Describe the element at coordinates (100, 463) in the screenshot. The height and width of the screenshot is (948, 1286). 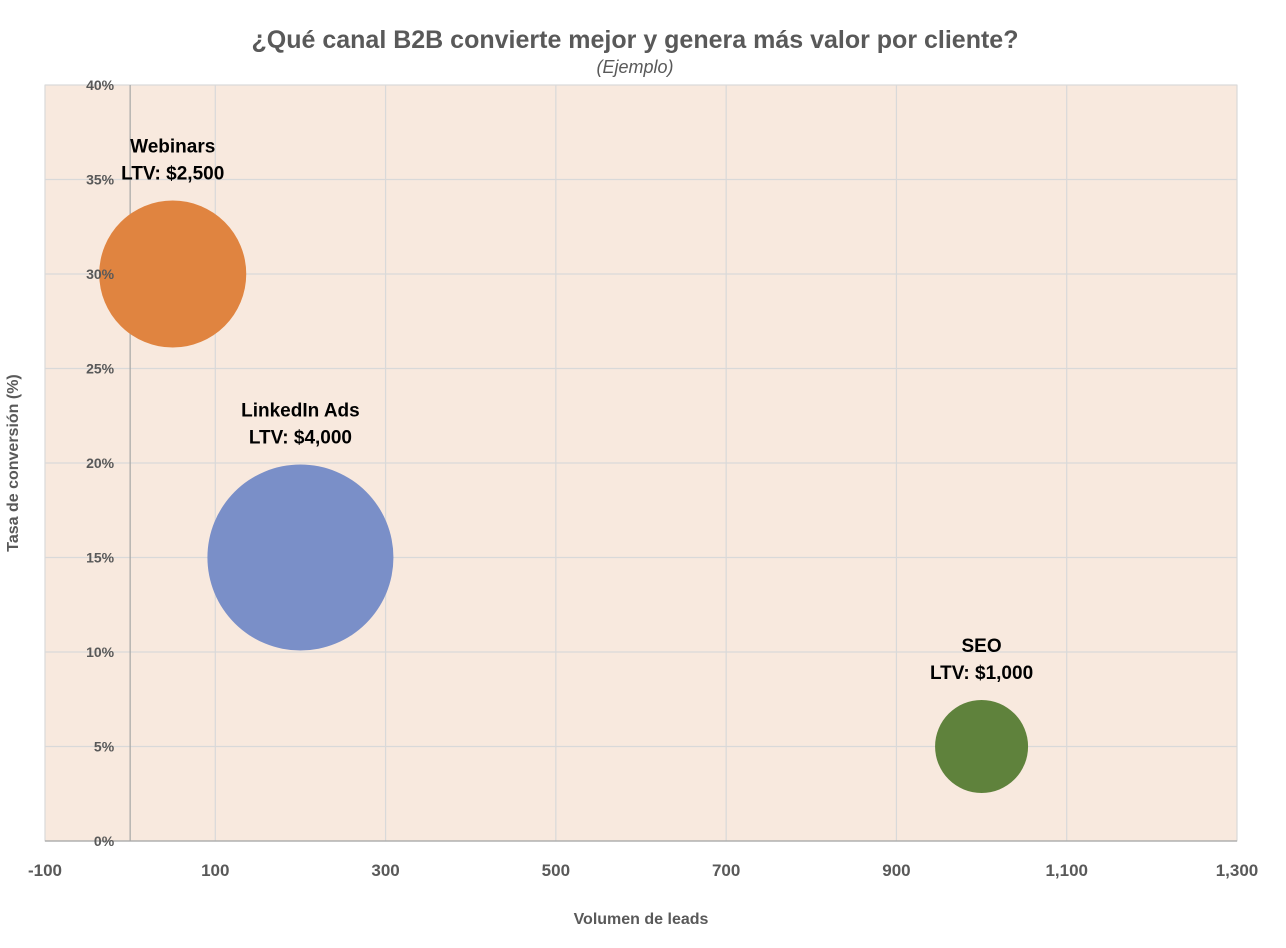
I see `y-tick-label: 20%` at that location.